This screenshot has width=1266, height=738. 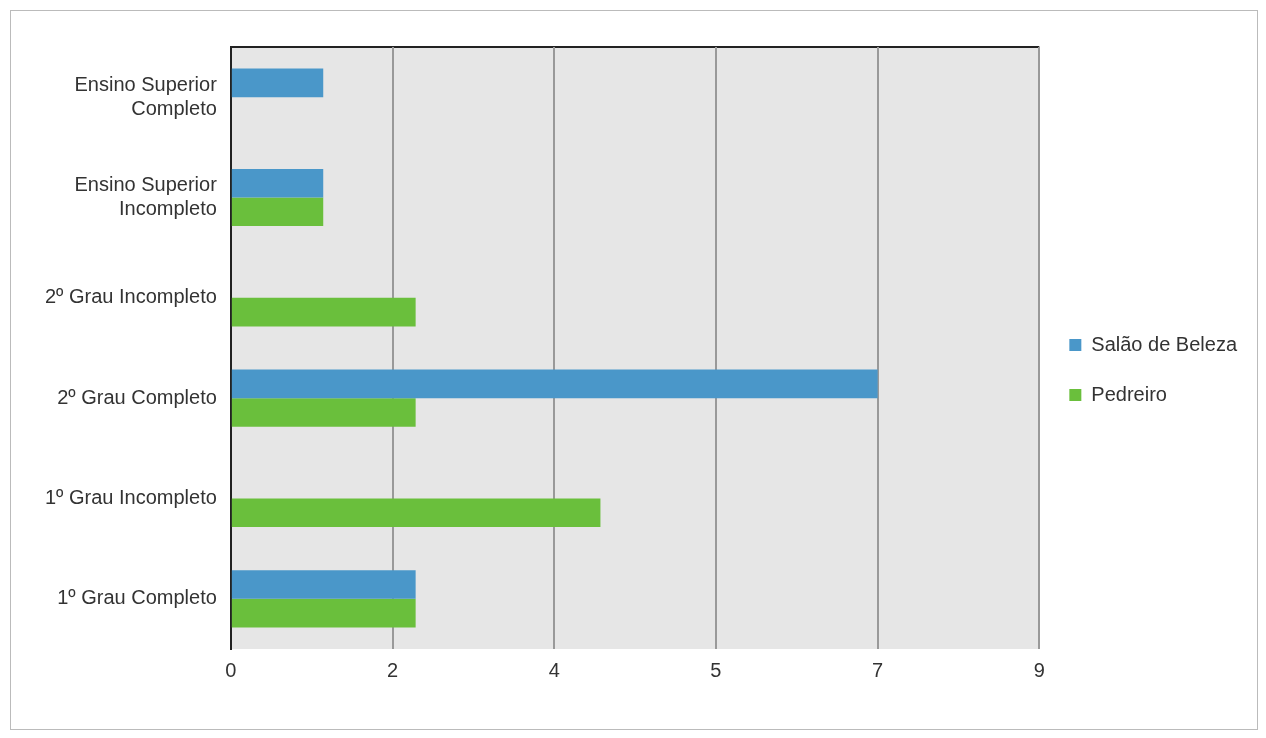 I want to click on x-tick-label: 5, so click(x=716, y=669).